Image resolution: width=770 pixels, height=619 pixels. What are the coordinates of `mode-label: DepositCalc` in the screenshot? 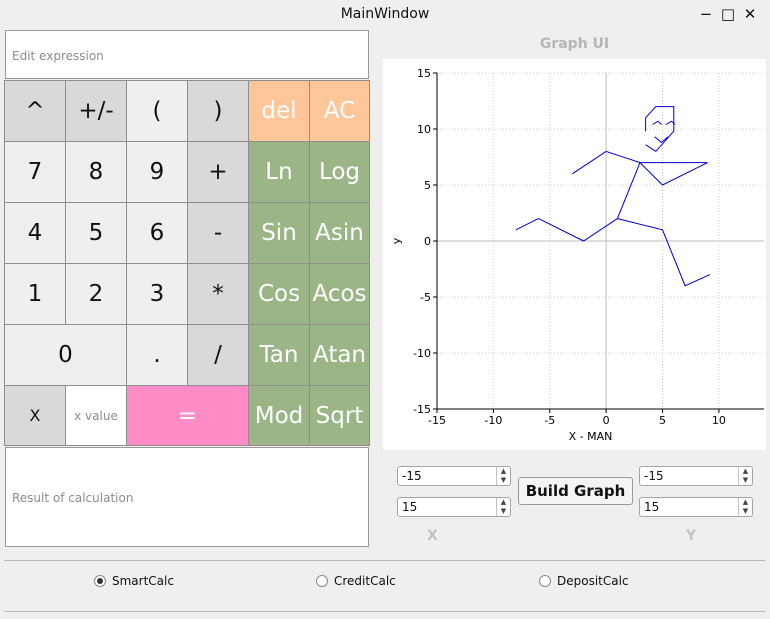 It's located at (593, 581).